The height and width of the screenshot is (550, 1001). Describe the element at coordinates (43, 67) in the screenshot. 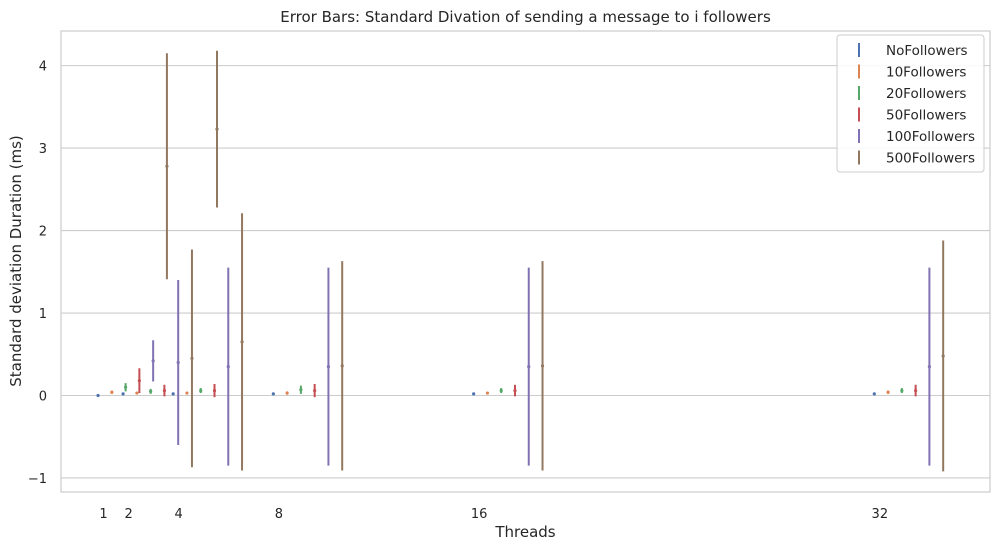

I see `y-tick-label: 4` at that location.